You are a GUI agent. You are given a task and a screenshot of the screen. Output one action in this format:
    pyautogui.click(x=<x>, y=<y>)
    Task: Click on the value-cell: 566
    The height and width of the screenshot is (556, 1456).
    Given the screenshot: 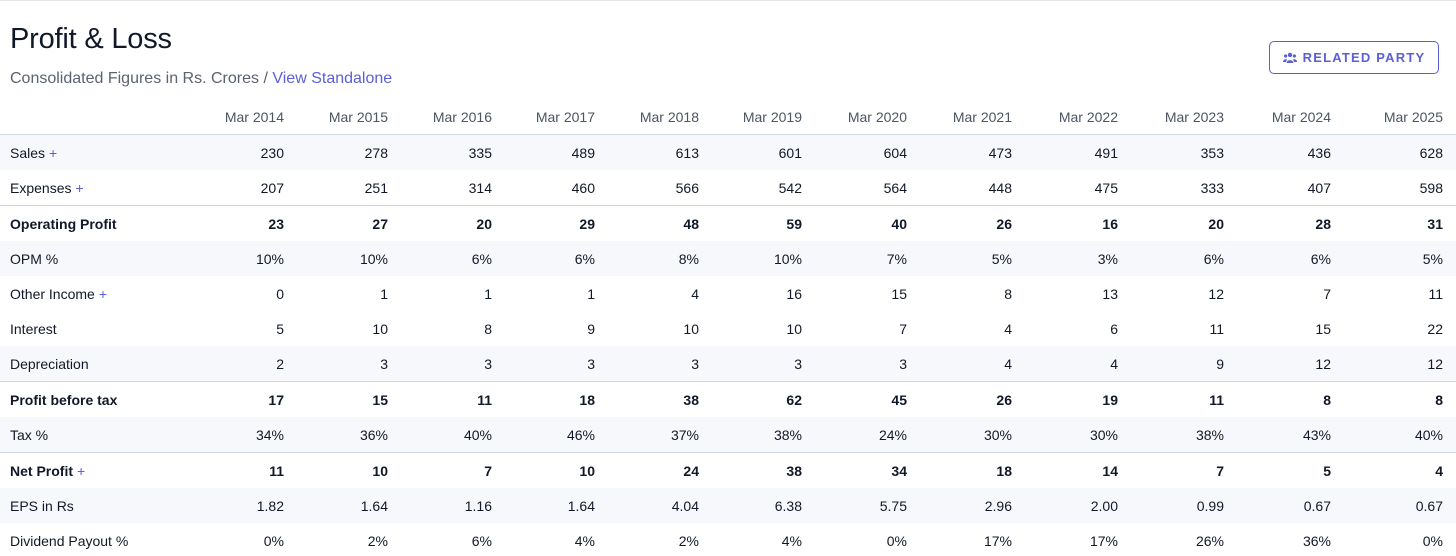 What is the action you would take?
    pyautogui.click(x=687, y=187)
    